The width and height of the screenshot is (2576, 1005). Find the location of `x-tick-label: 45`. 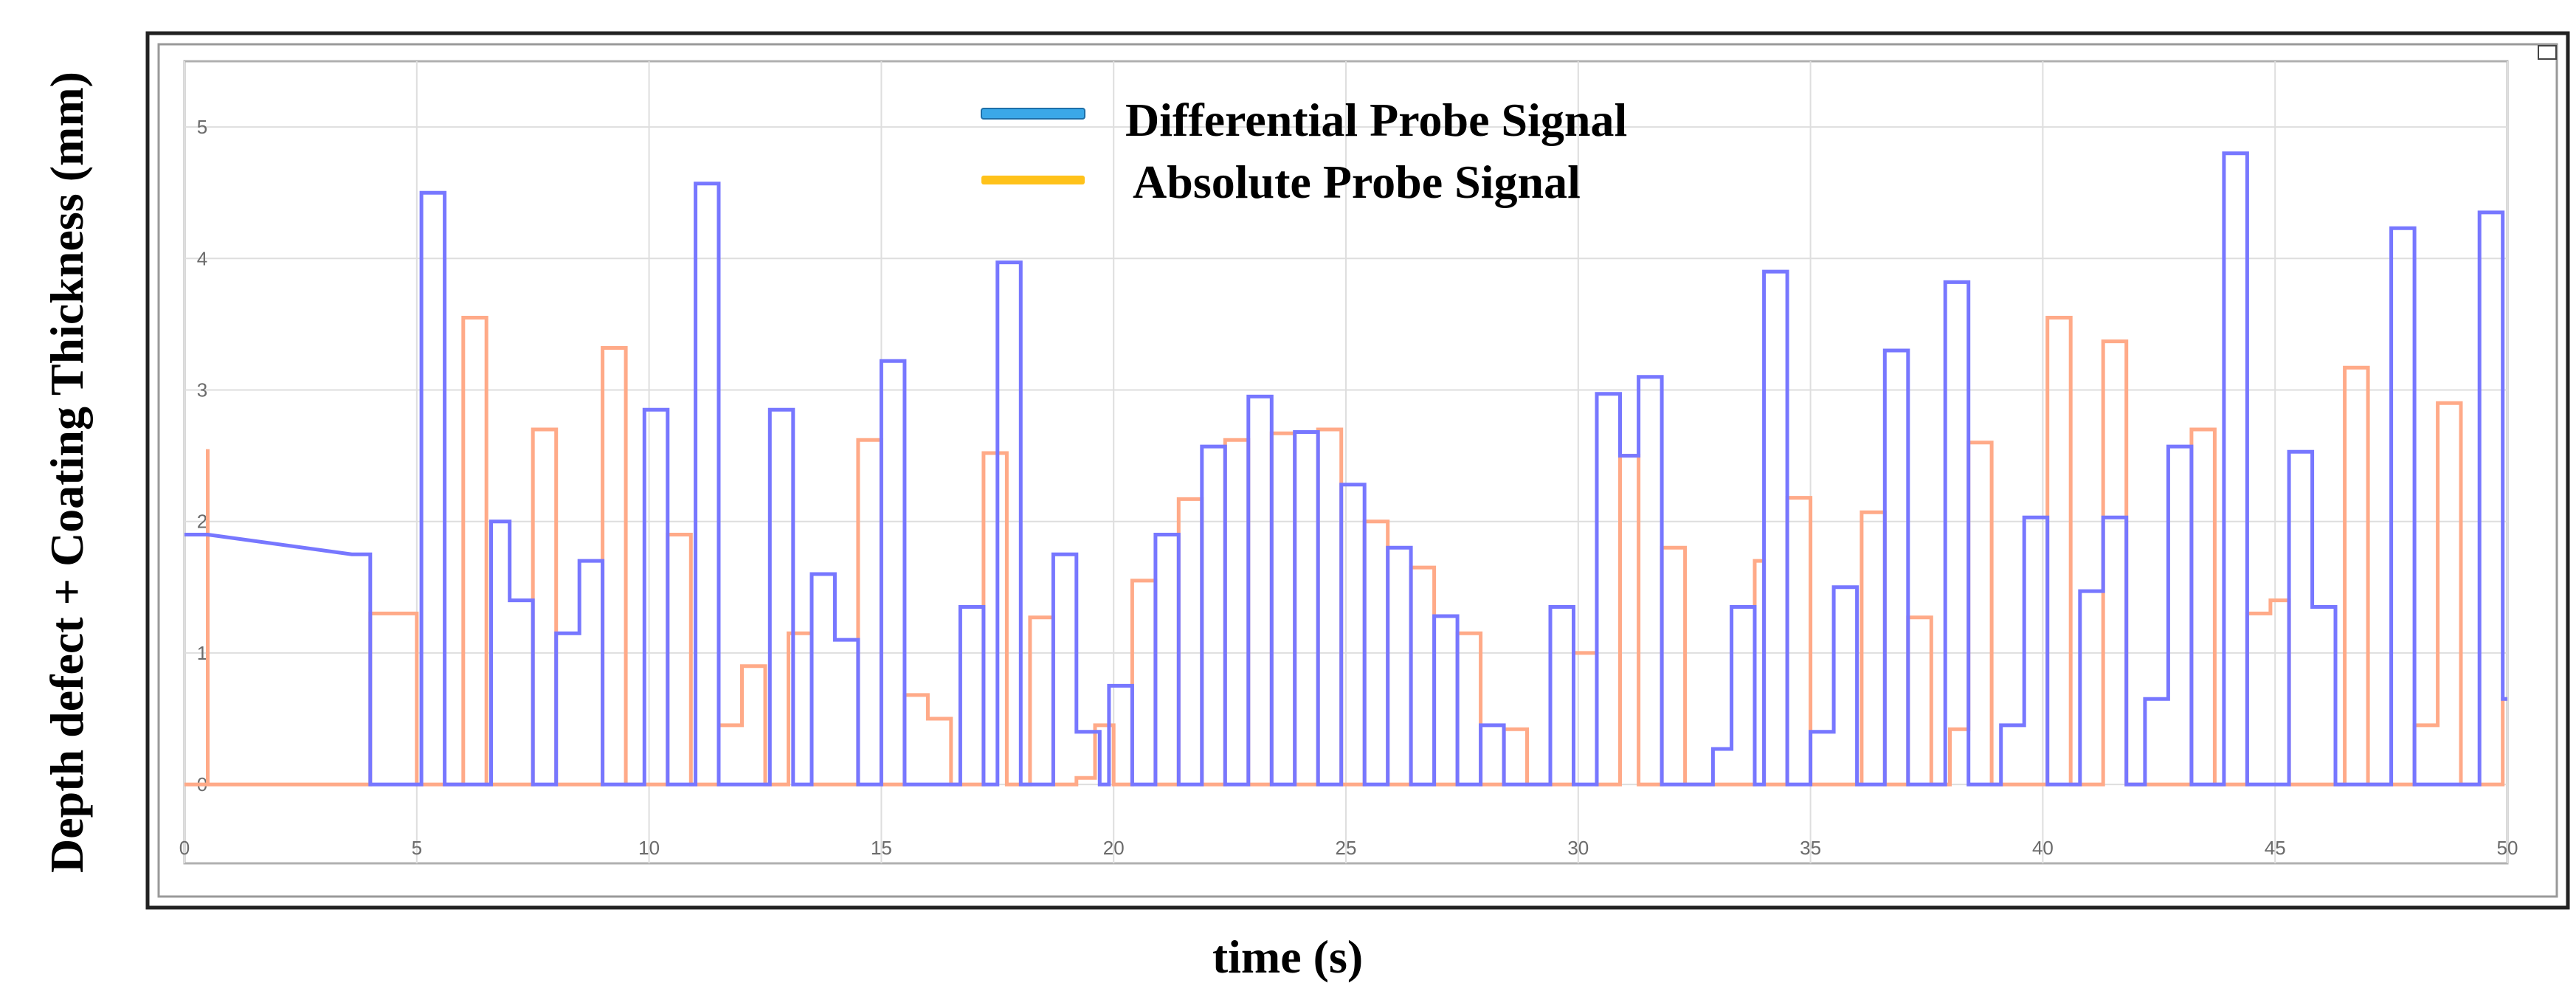

x-tick-label: 45 is located at coordinates (2275, 848).